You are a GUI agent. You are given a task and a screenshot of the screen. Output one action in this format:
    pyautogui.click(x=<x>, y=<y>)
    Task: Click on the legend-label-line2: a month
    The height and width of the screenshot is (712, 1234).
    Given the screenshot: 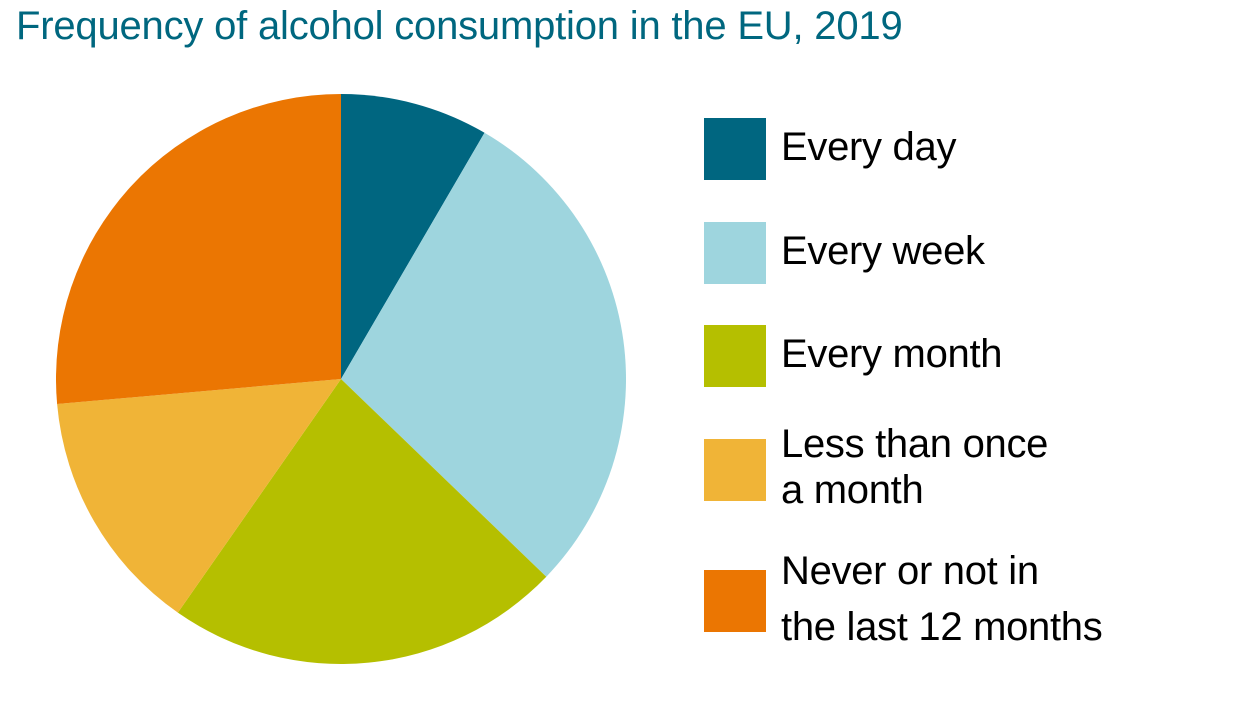 What is the action you would take?
    pyautogui.click(x=852, y=490)
    